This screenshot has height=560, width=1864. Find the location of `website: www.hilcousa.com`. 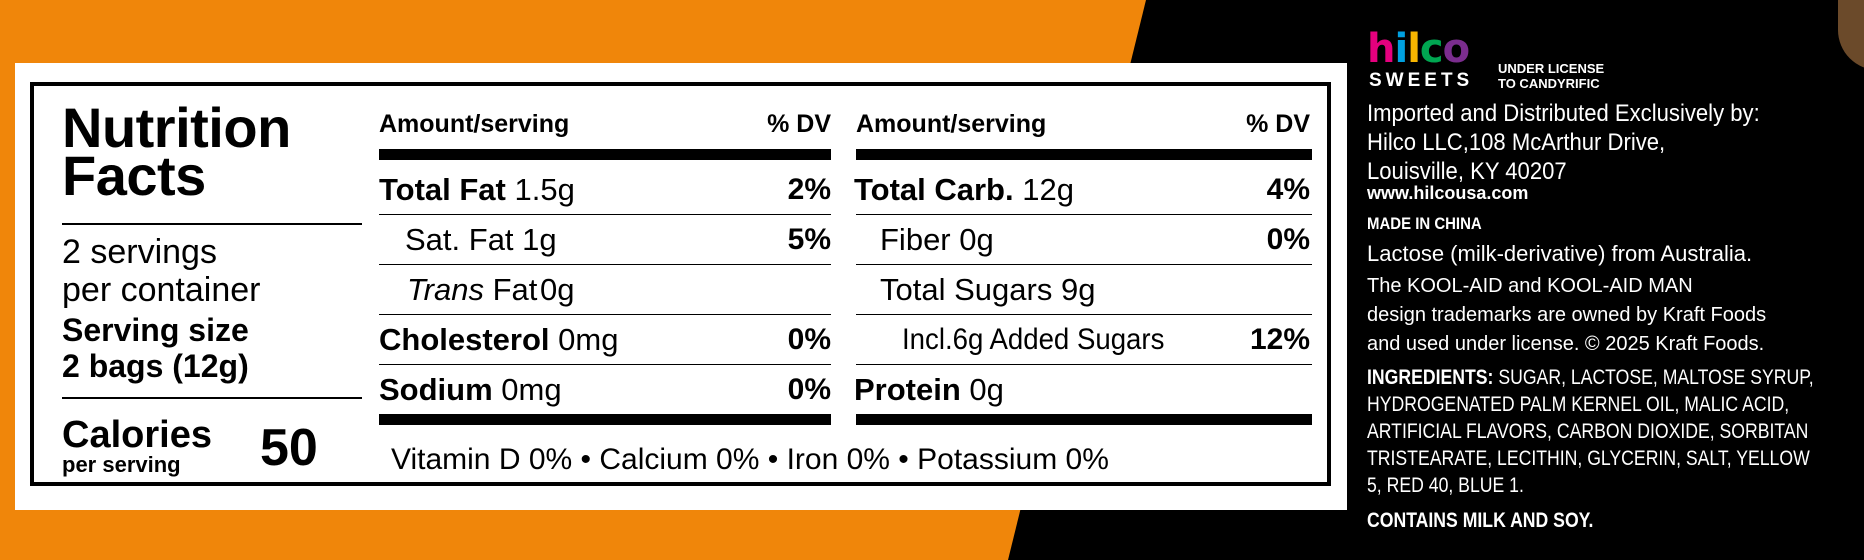

website: www.hilcousa.com is located at coordinates (1448, 193).